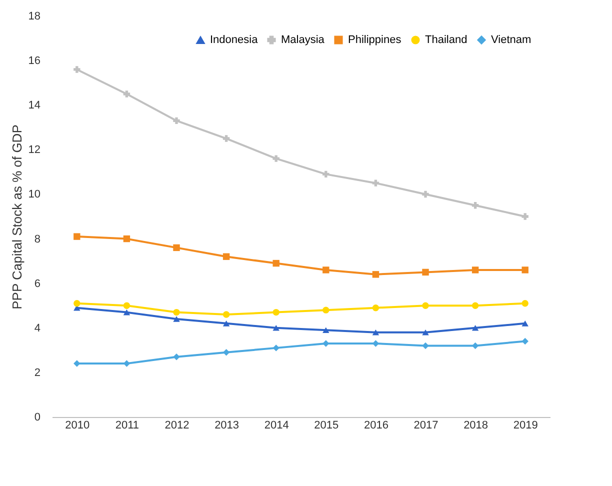  Describe the element at coordinates (34, 16) in the screenshot. I see `y-tick-label: 18` at that location.